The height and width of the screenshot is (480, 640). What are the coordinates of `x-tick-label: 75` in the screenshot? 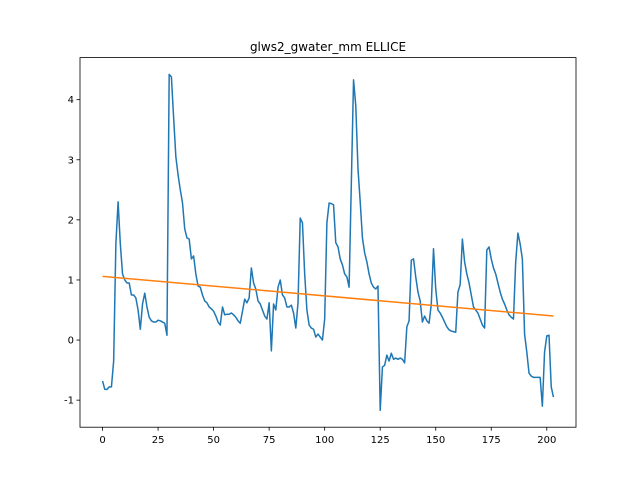 It's located at (269, 440).